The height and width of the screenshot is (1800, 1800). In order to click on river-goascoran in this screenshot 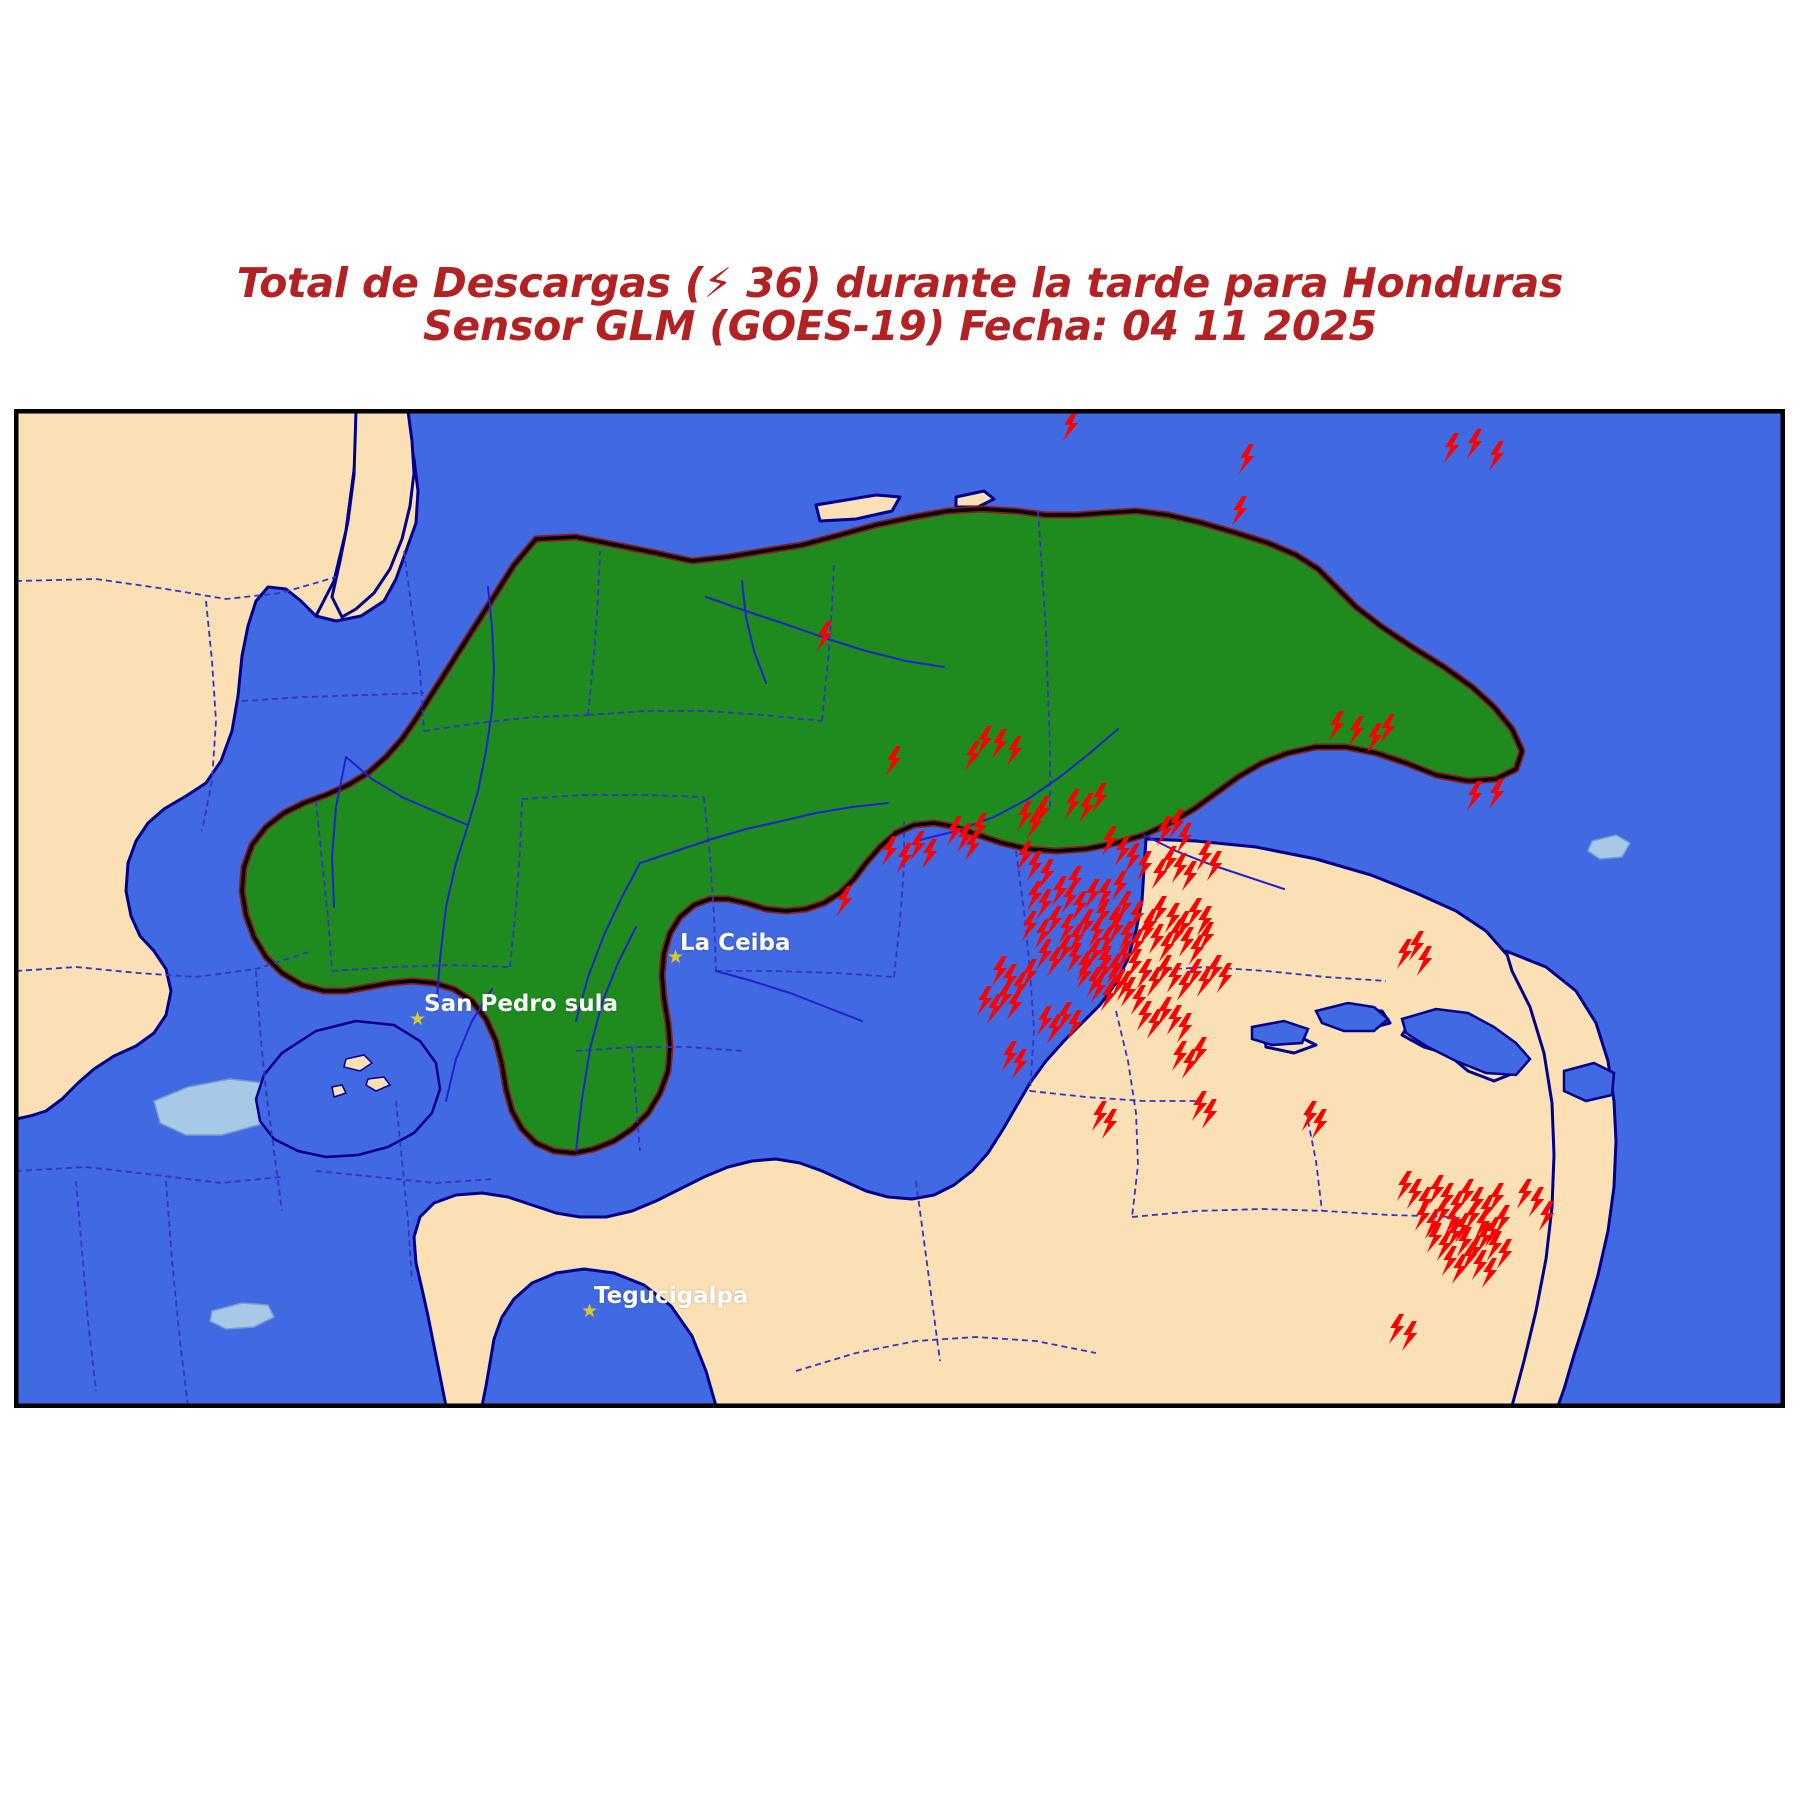, I will do `click(469, 1045)`.